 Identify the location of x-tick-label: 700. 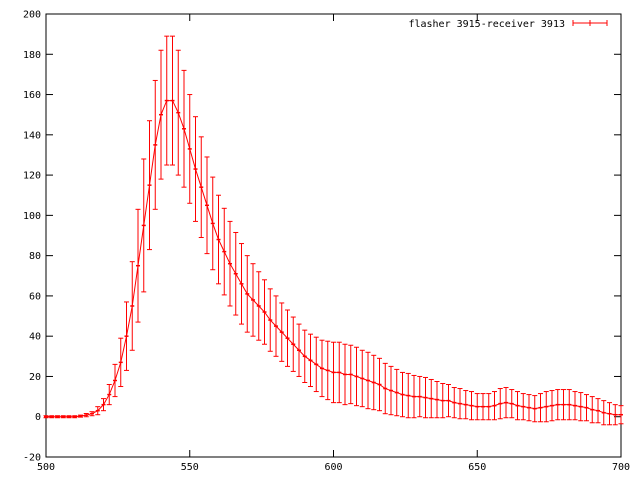
(621, 467).